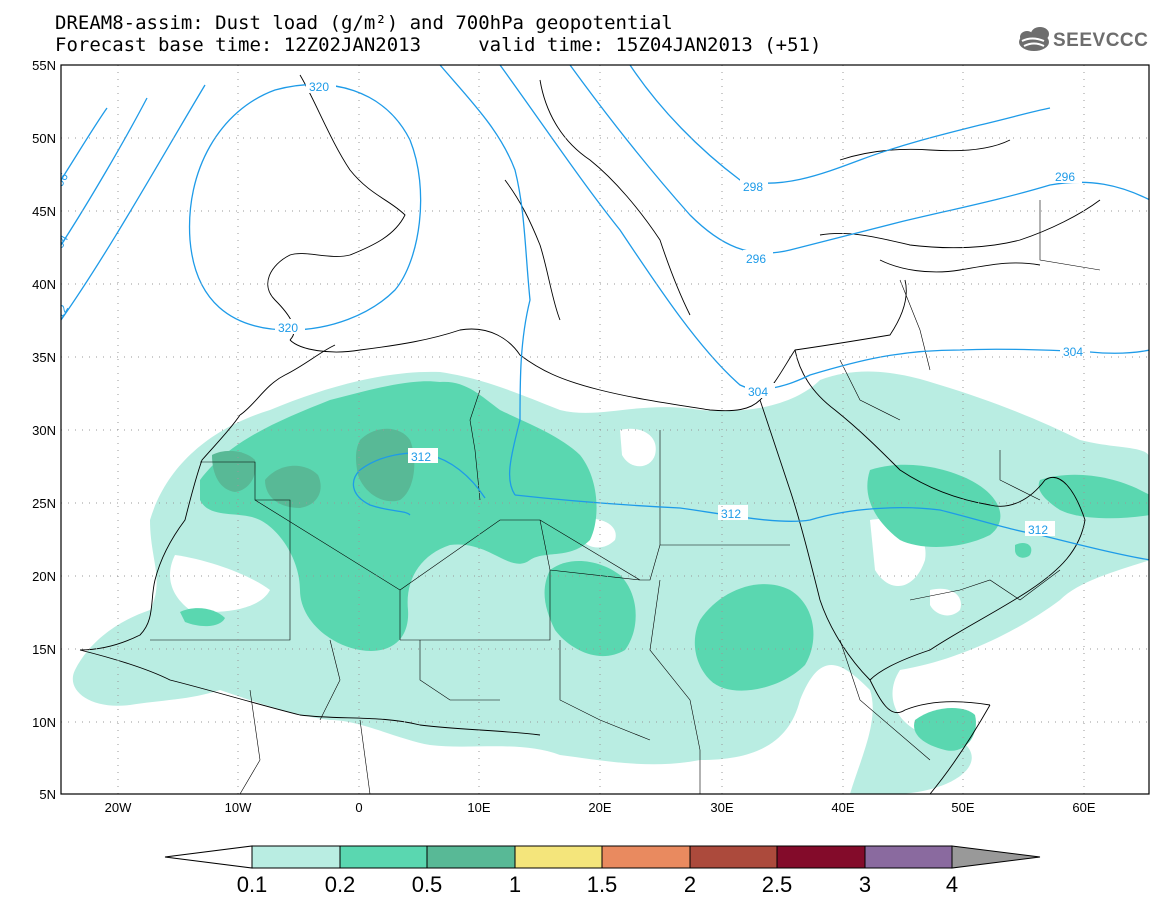 This screenshot has height=907, width=1165. I want to click on colorbar-labels: 0.1 0.2 0.5 1 1.5 2 2.5 3 4, so click(597, 884).